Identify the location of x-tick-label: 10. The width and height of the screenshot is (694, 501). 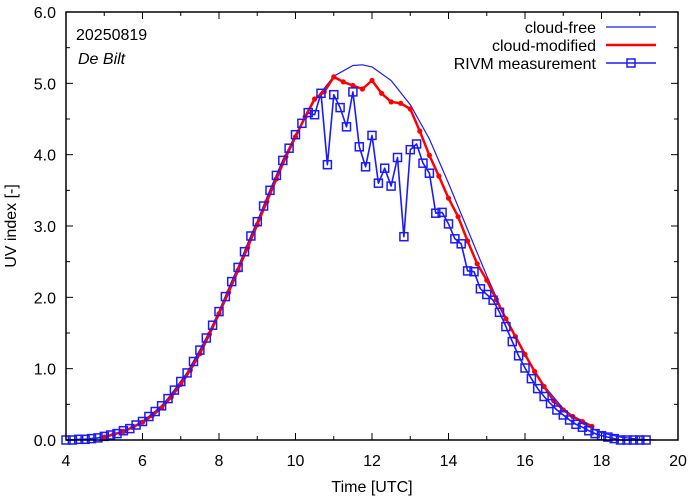
(296, 461).